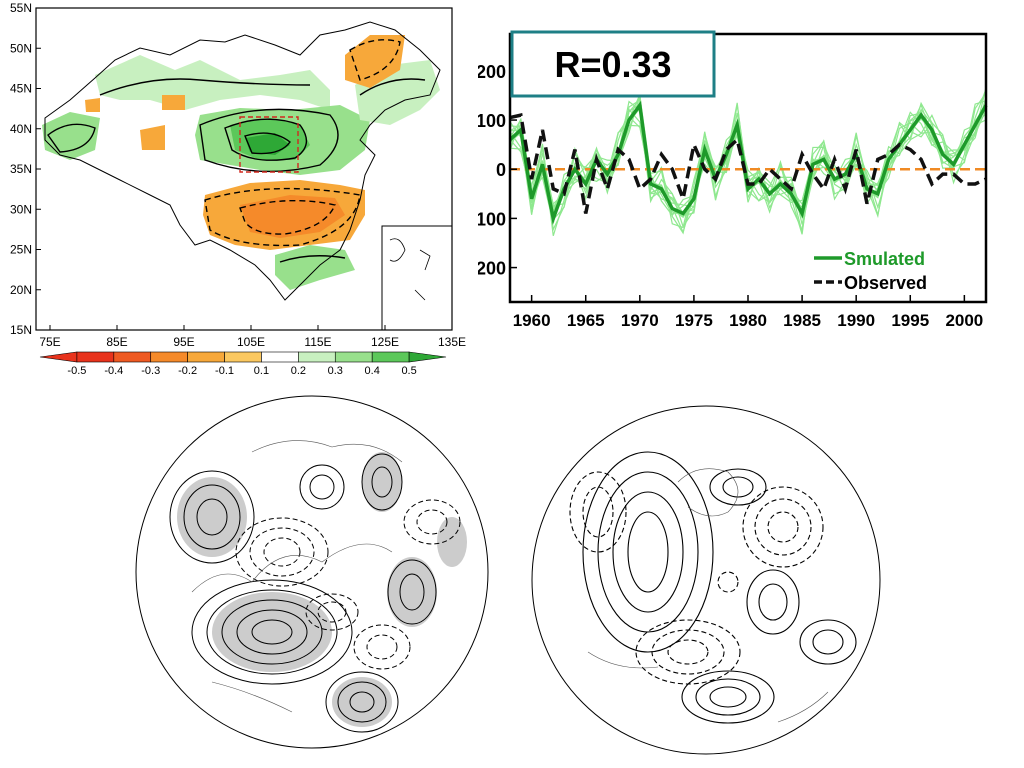 The image size is (1024, 768). Describe the element at coordinates (748, 320) in the screenshot. I see `x-tick-label: 1980` at that location.